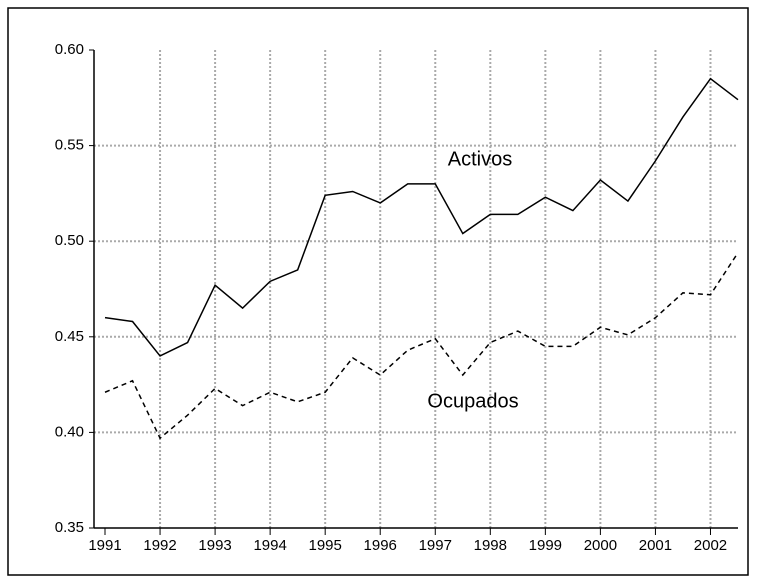 Image resolution: width=757 pixels, height=588 pixels. I want to click on x-tick-label: 1994, so click(269, 545).